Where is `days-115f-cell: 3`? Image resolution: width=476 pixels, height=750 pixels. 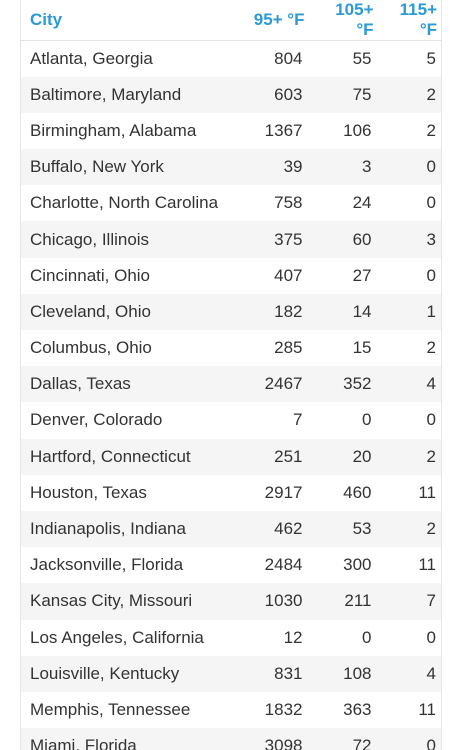
days-115f-cell: 3 is located at coordinates (409, 239).